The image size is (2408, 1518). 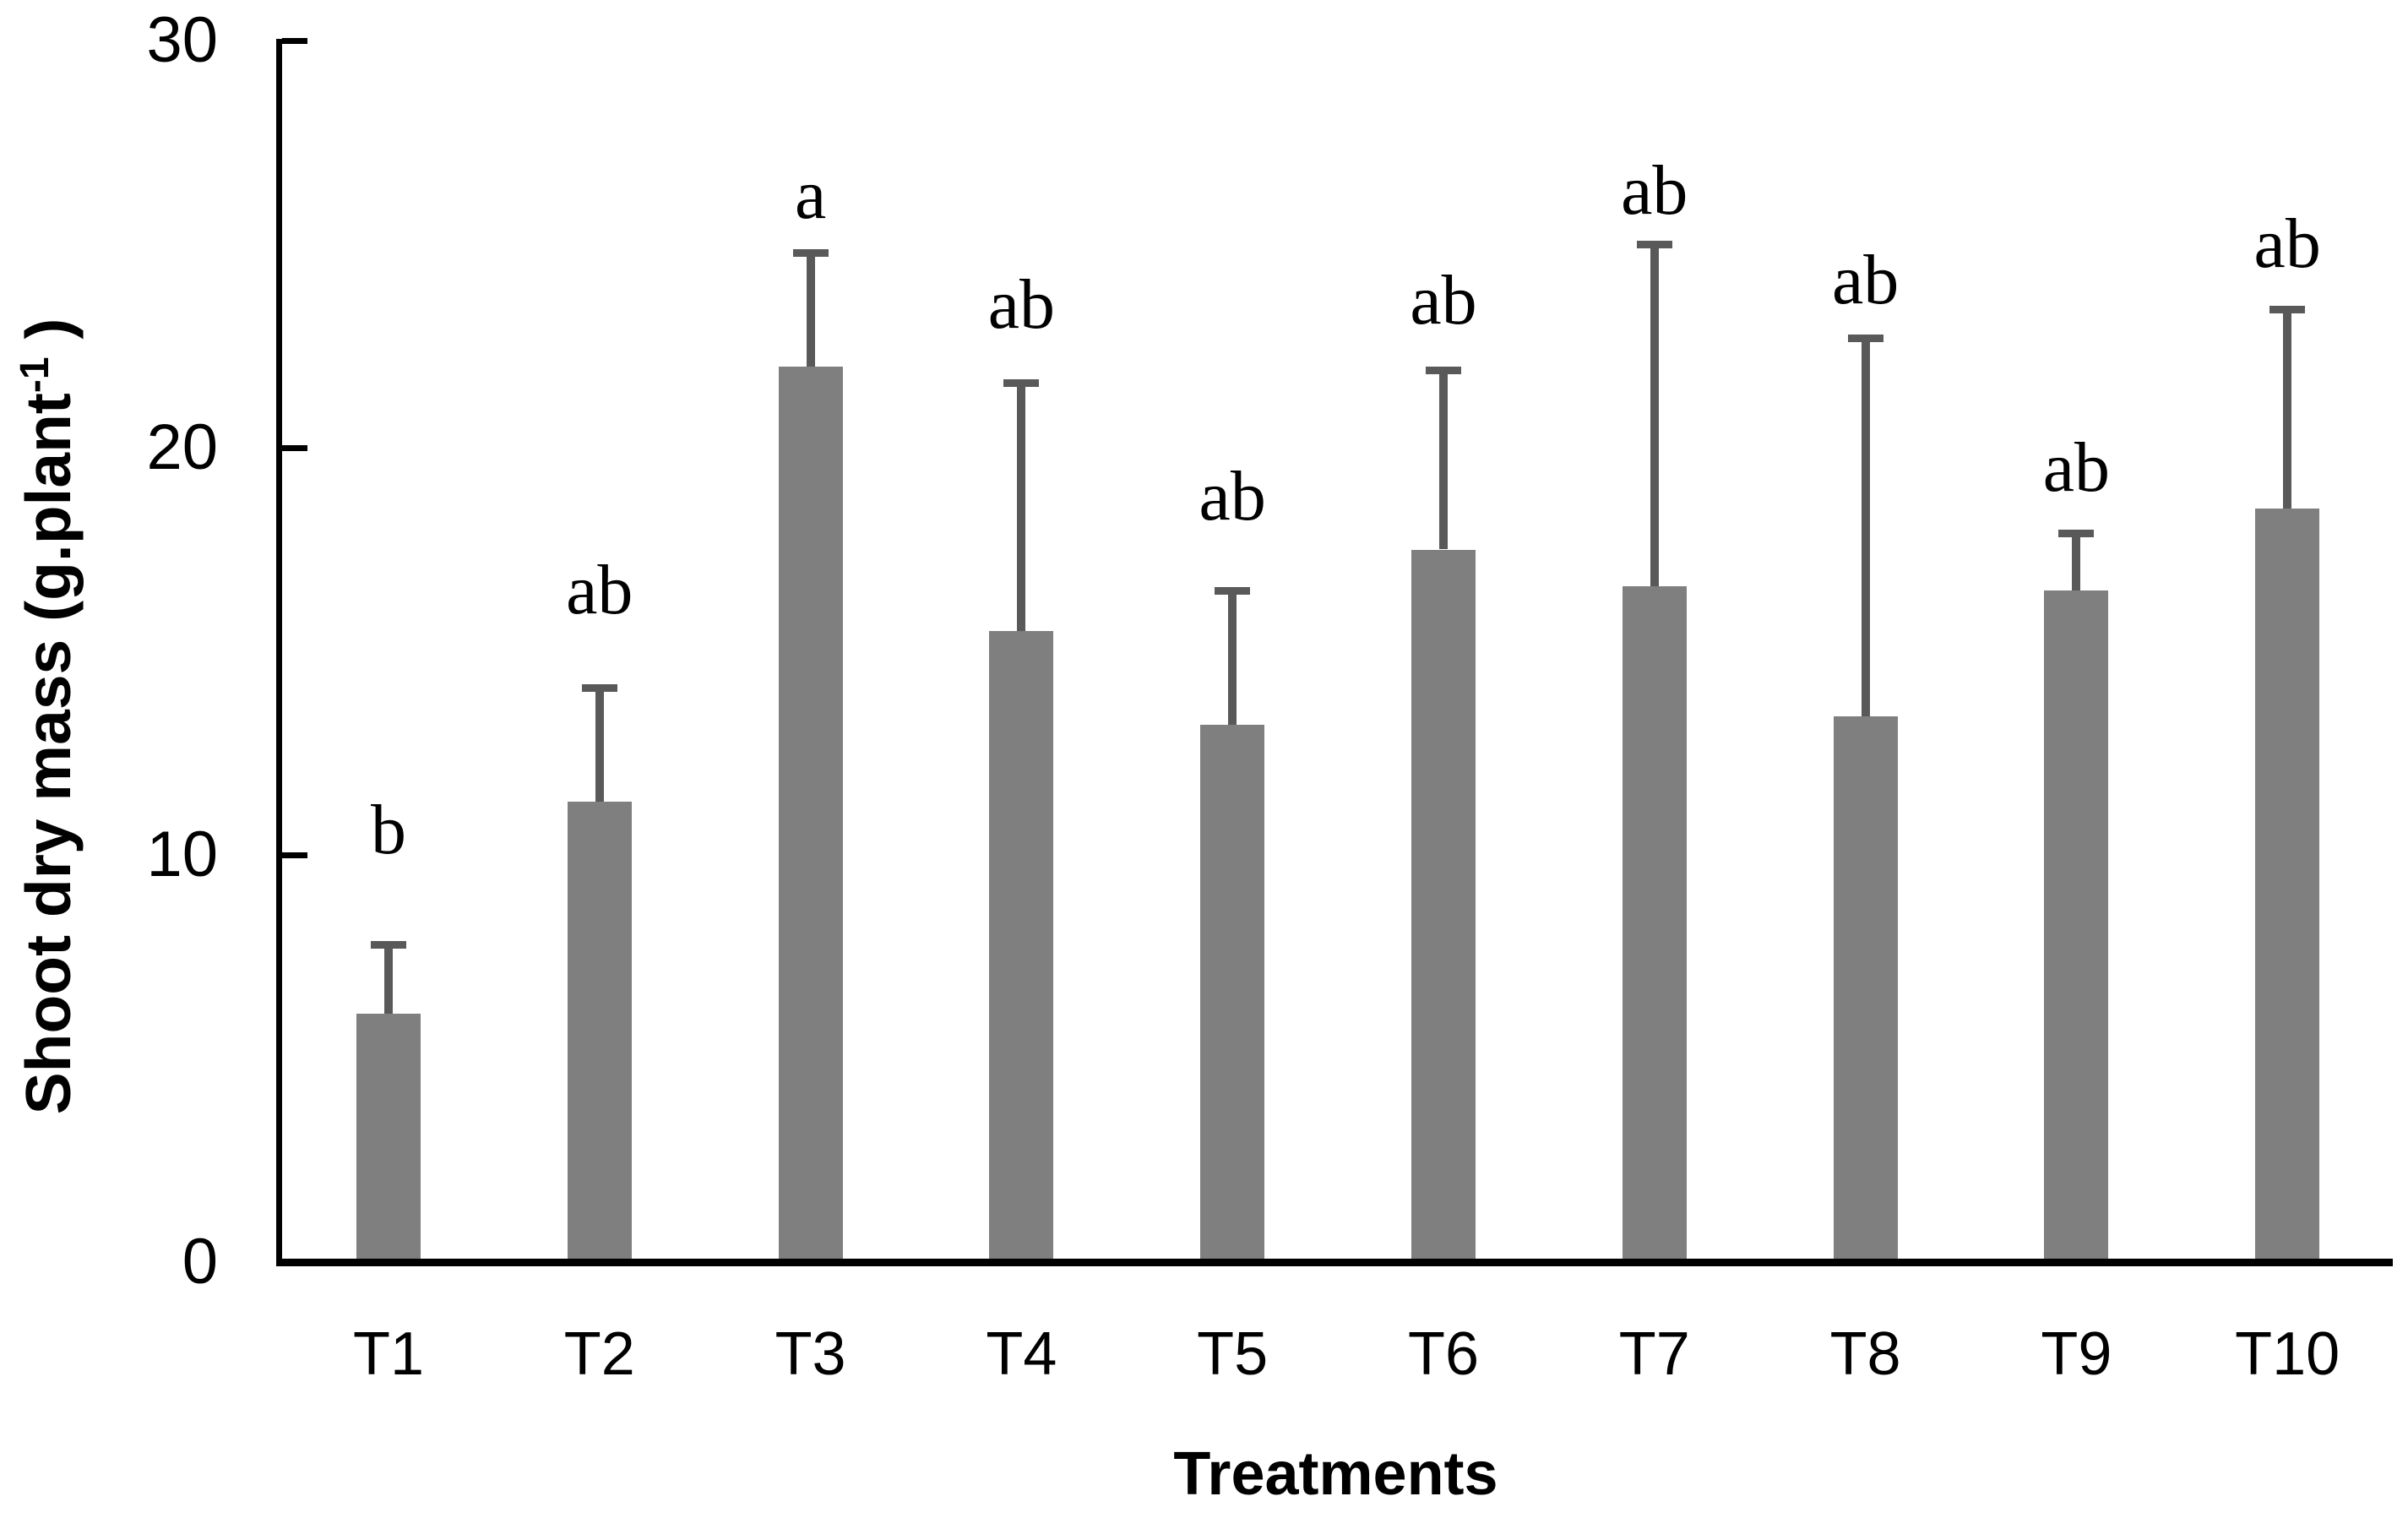 What do you see at coordinates (810, 1354) in the screenshot?
I see `x-tick-label: T3` at bounding box center [810, 1354].